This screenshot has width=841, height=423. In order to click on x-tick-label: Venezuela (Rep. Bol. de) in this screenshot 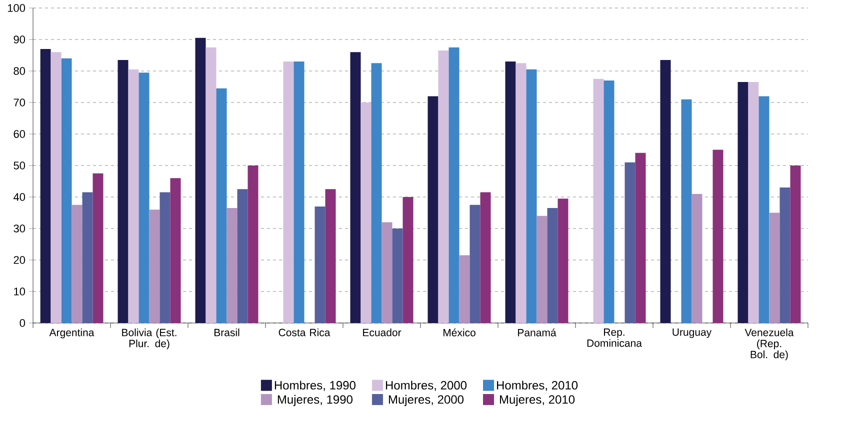, I will do `click(769, 344)`.